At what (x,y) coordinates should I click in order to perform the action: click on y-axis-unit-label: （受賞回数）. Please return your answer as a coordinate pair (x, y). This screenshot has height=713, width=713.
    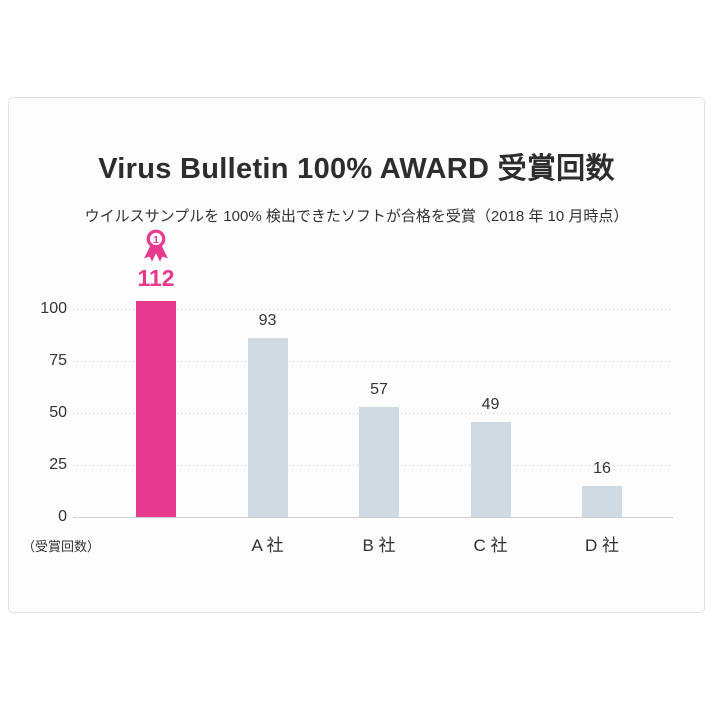
    Looking at the image, I should click on (60, 546).